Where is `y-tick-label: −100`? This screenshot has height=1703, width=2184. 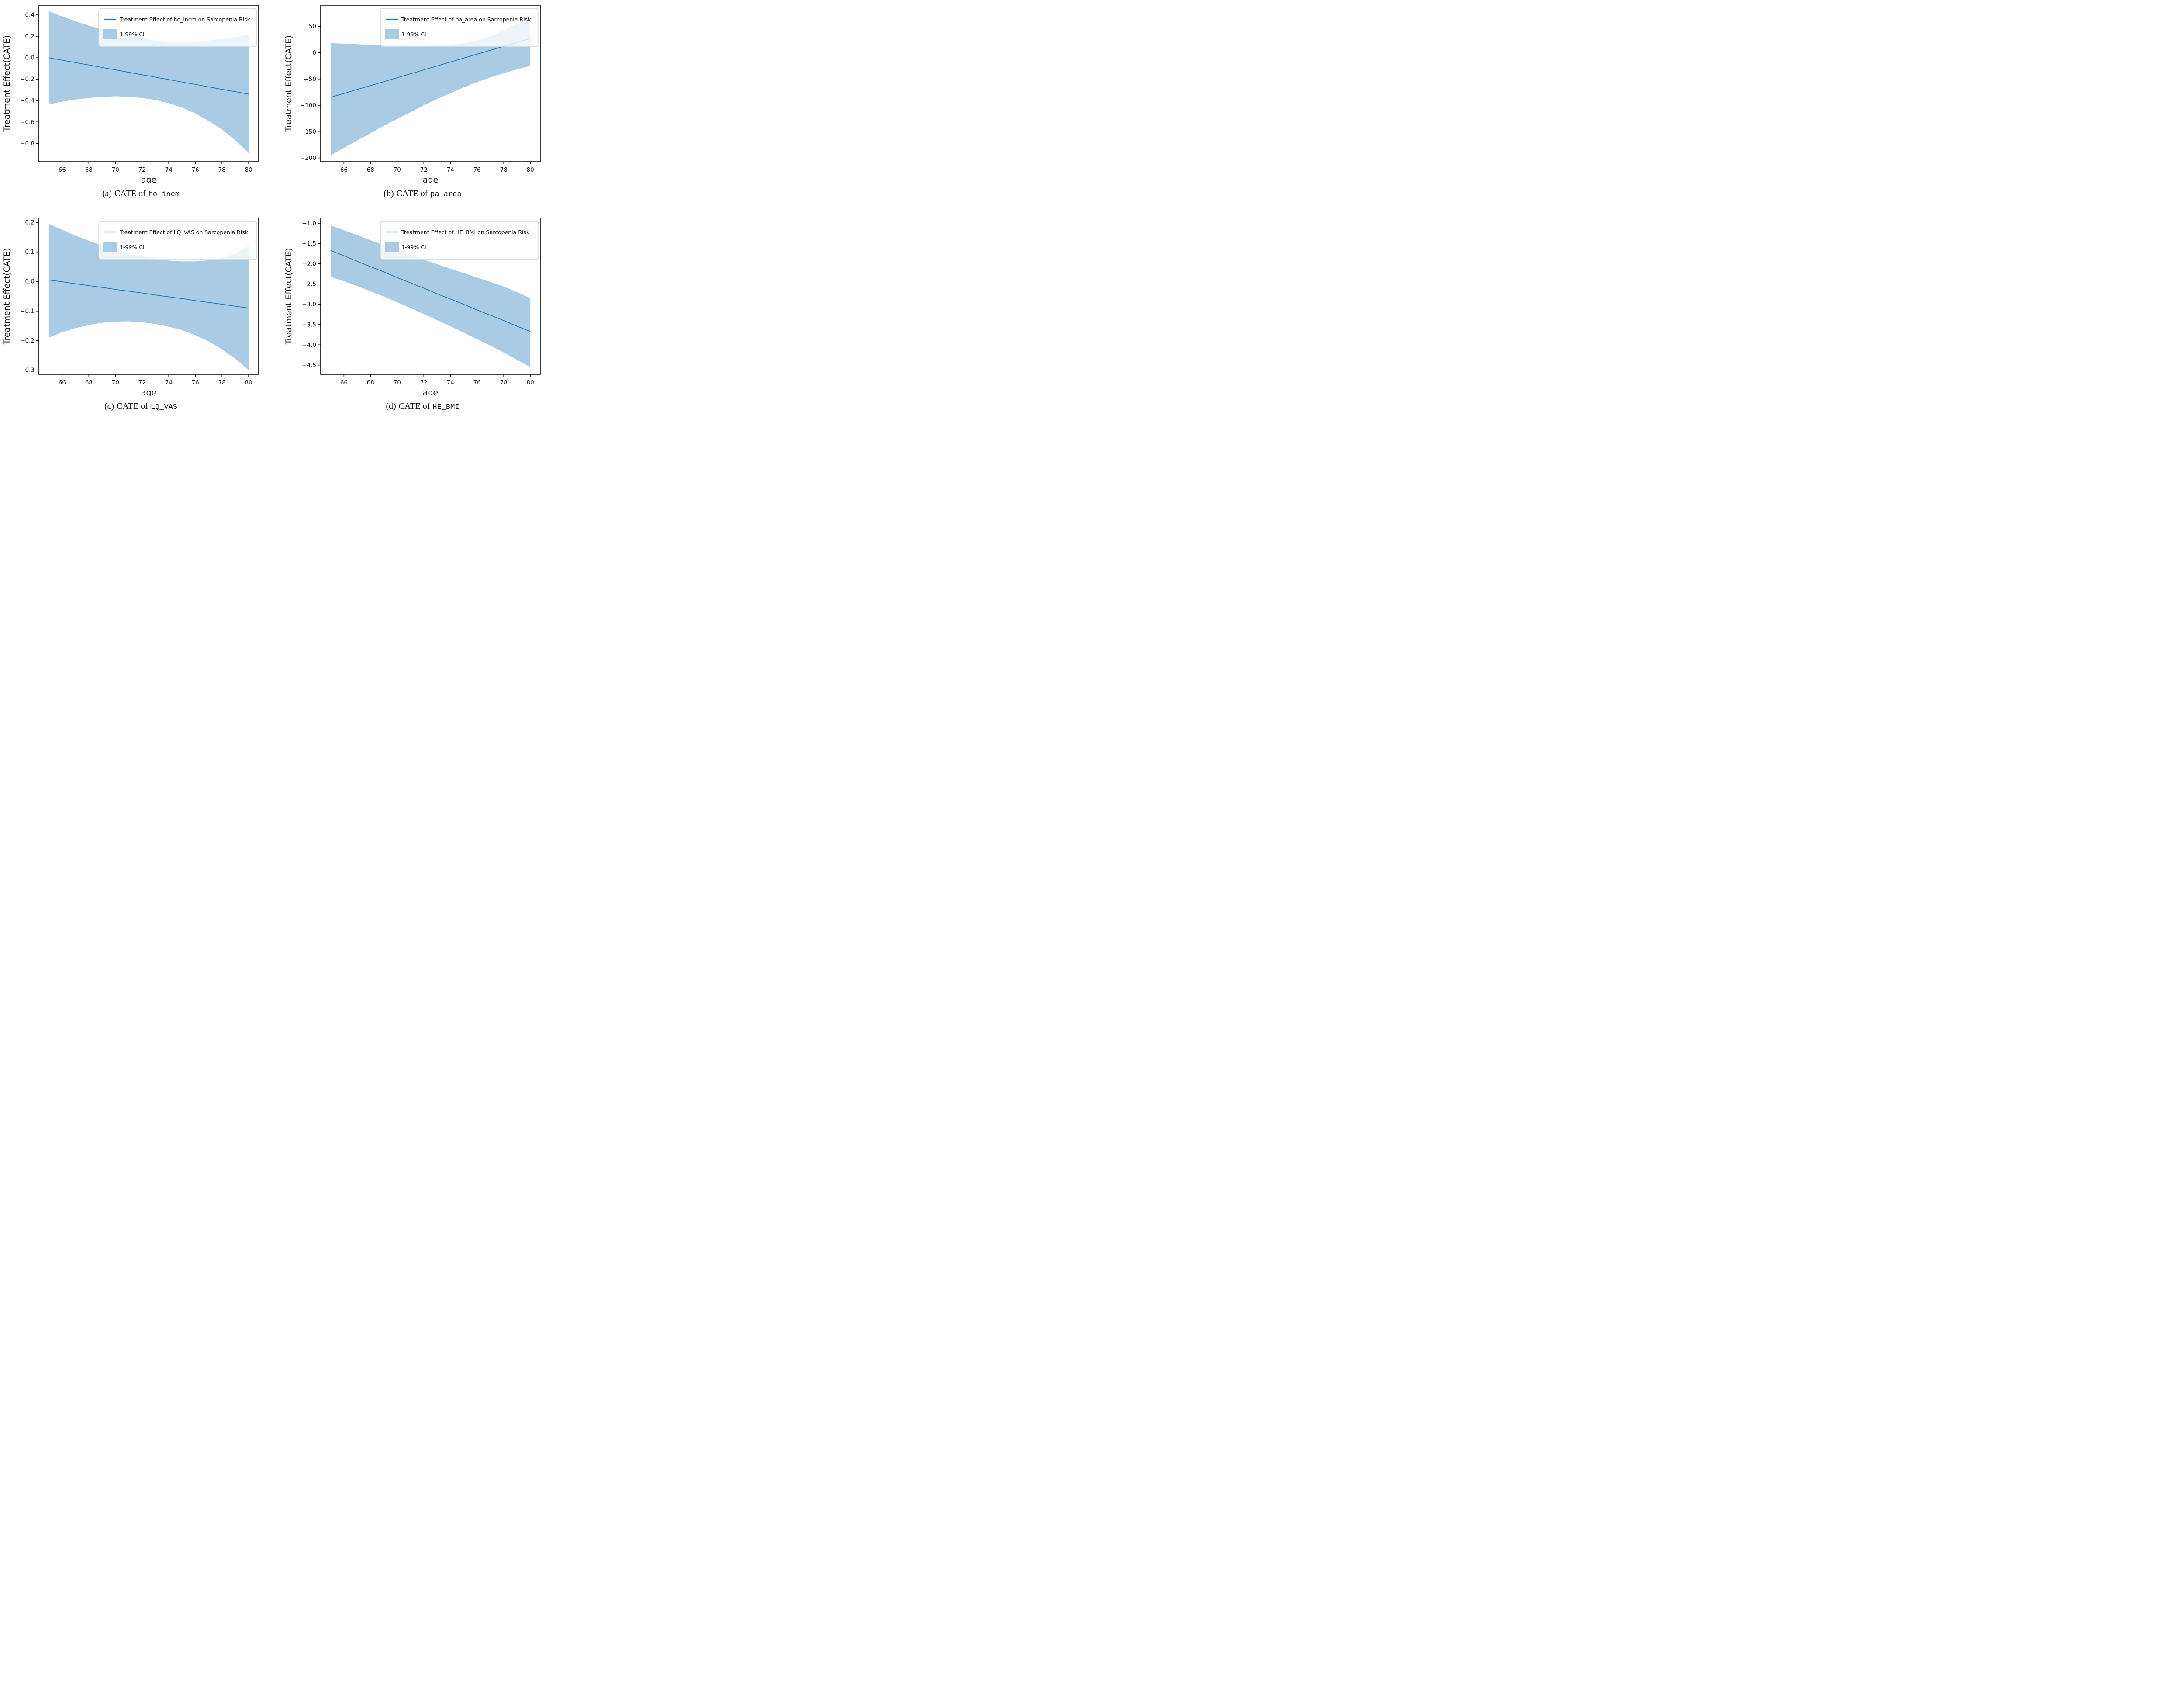 y-tick-label: −100 is located at coordinates (308, 105).